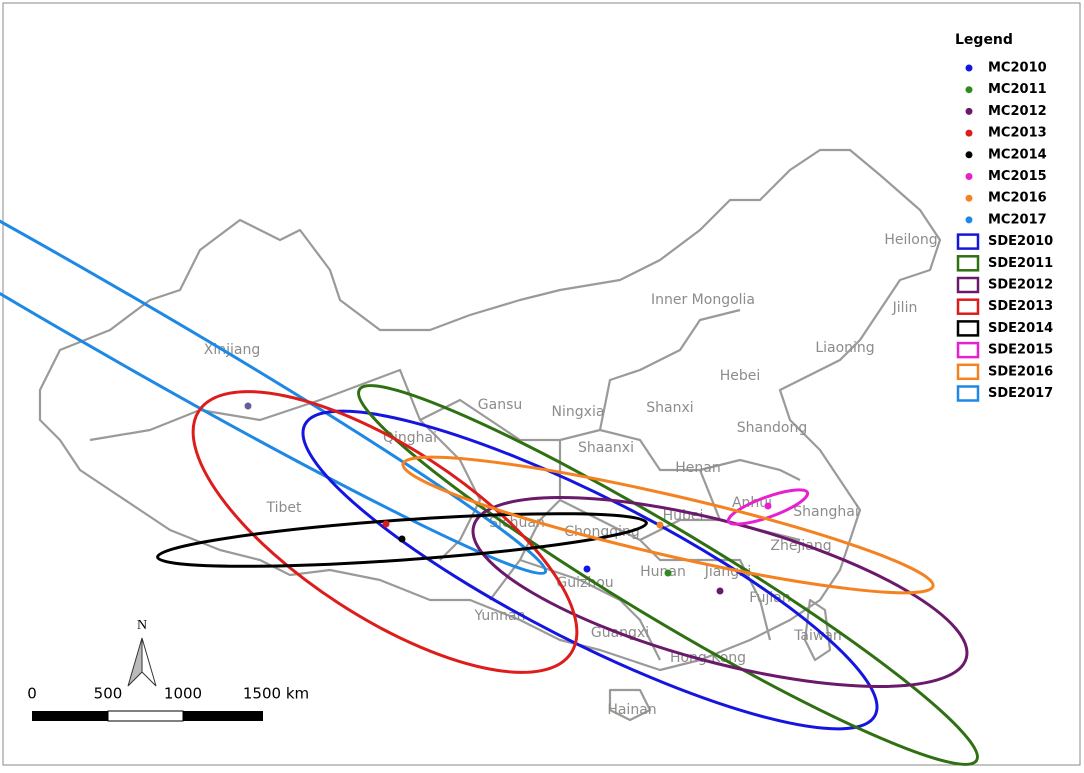  Describe the element at coordinates (825, 512) in the screenshot. I see `region-label: Shanghai` at that location.